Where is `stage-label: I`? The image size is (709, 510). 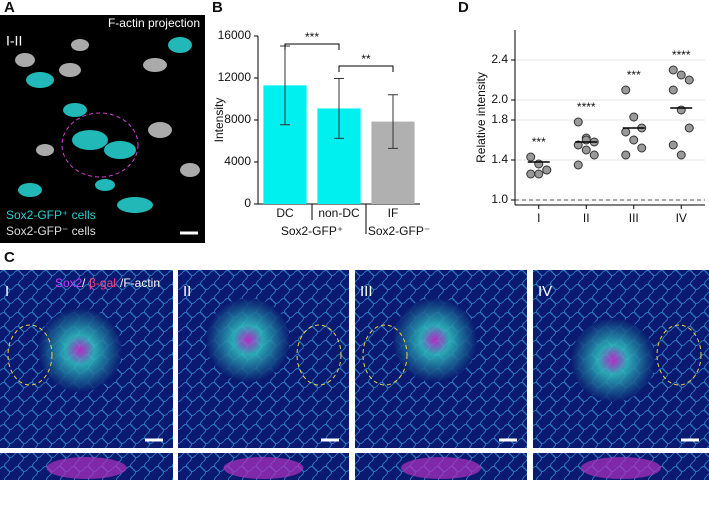 stage-label: I is located at coordinates (7, 291).